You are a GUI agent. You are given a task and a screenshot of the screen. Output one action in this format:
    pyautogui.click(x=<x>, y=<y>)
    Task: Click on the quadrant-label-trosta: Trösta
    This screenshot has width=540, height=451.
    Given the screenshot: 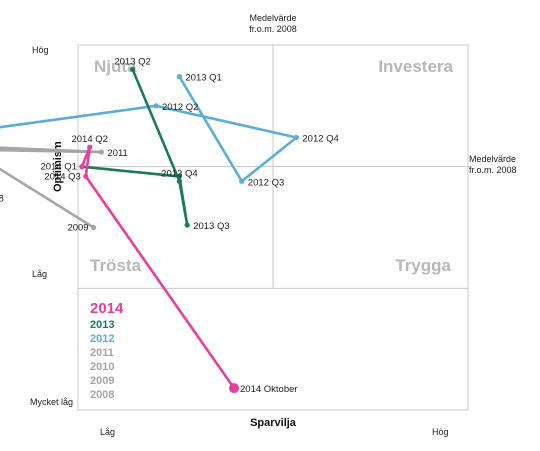 What is the action you would take?
    pyautogui.click(x=116, y=265)
    